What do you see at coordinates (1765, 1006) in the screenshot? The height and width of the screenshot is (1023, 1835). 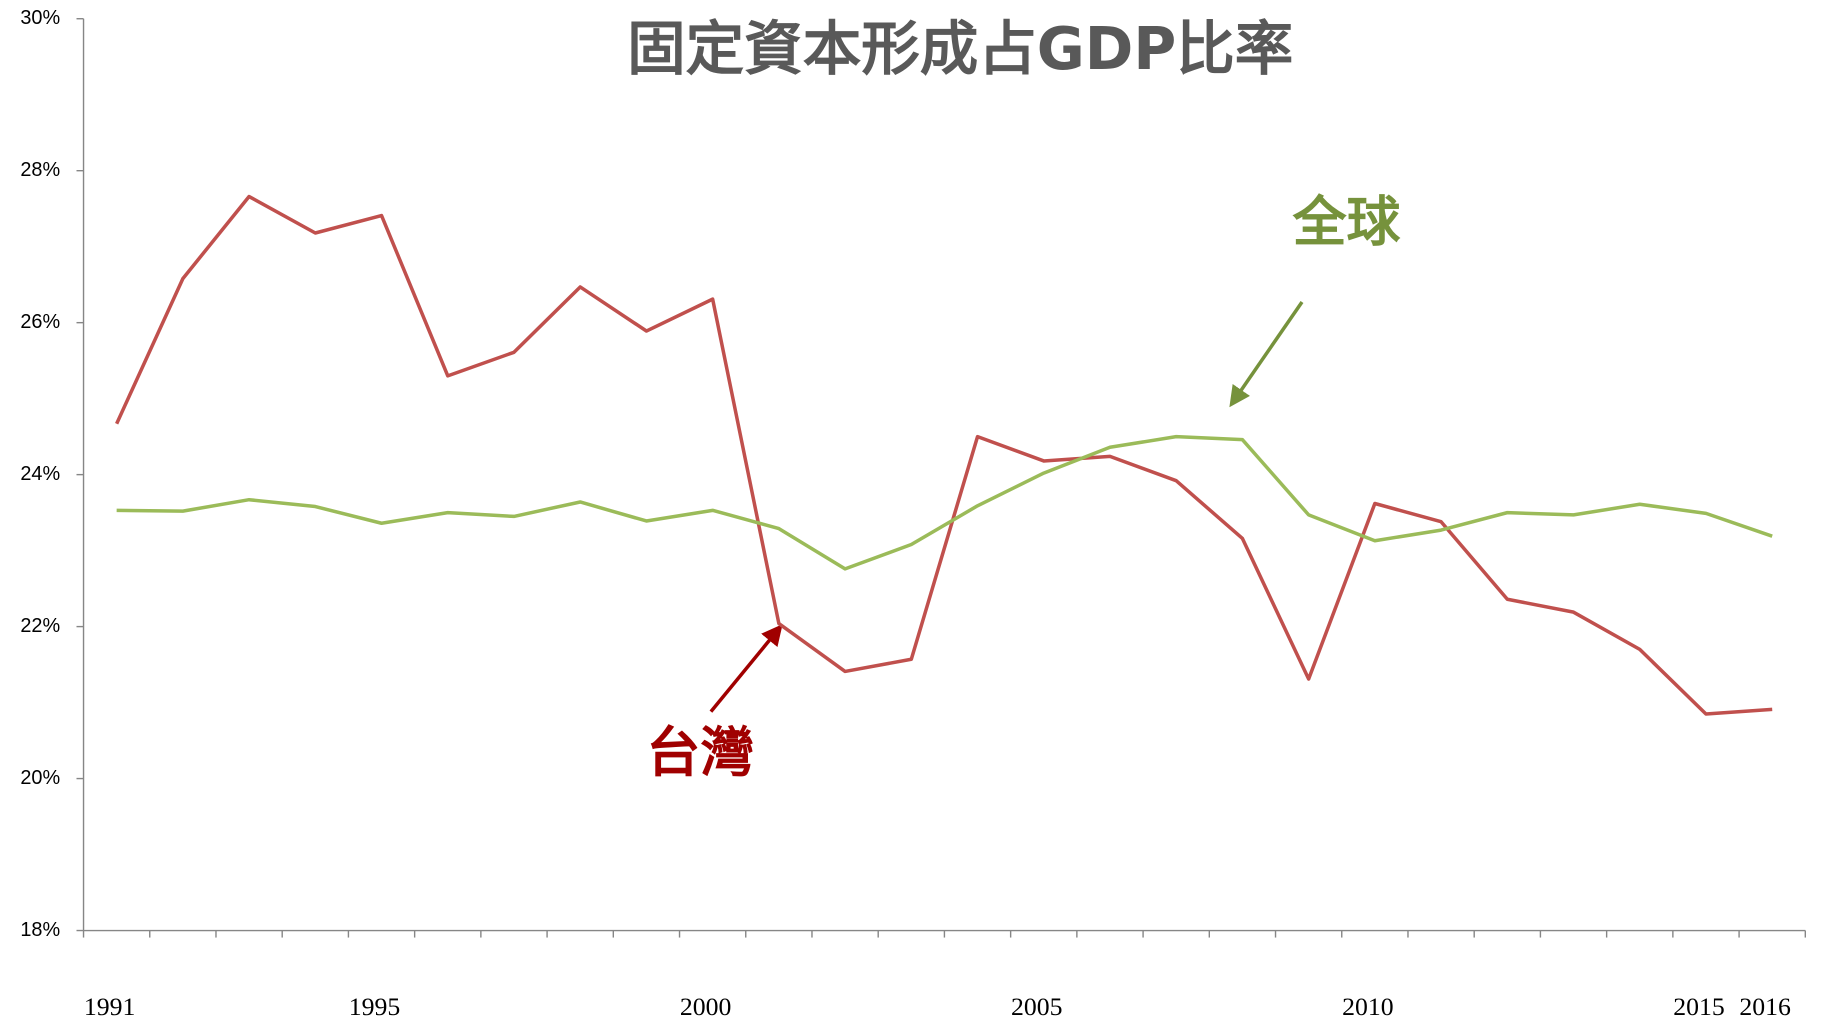 I see `x-tick-label: 2016` at bounding box center [1765, 1006].